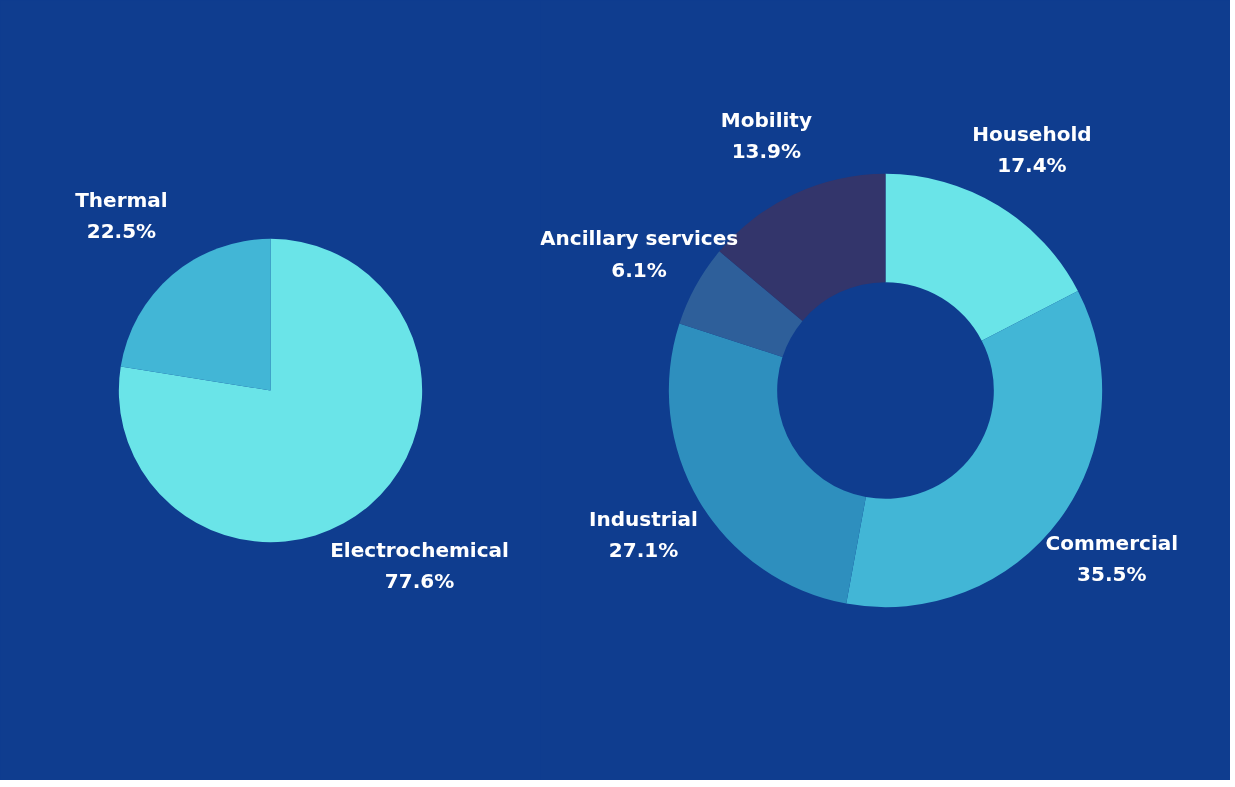  What do you see at coordinates (643, 519) in the screenshot?
I see `slice-label: Industrial` at bounding box center [643, 519].